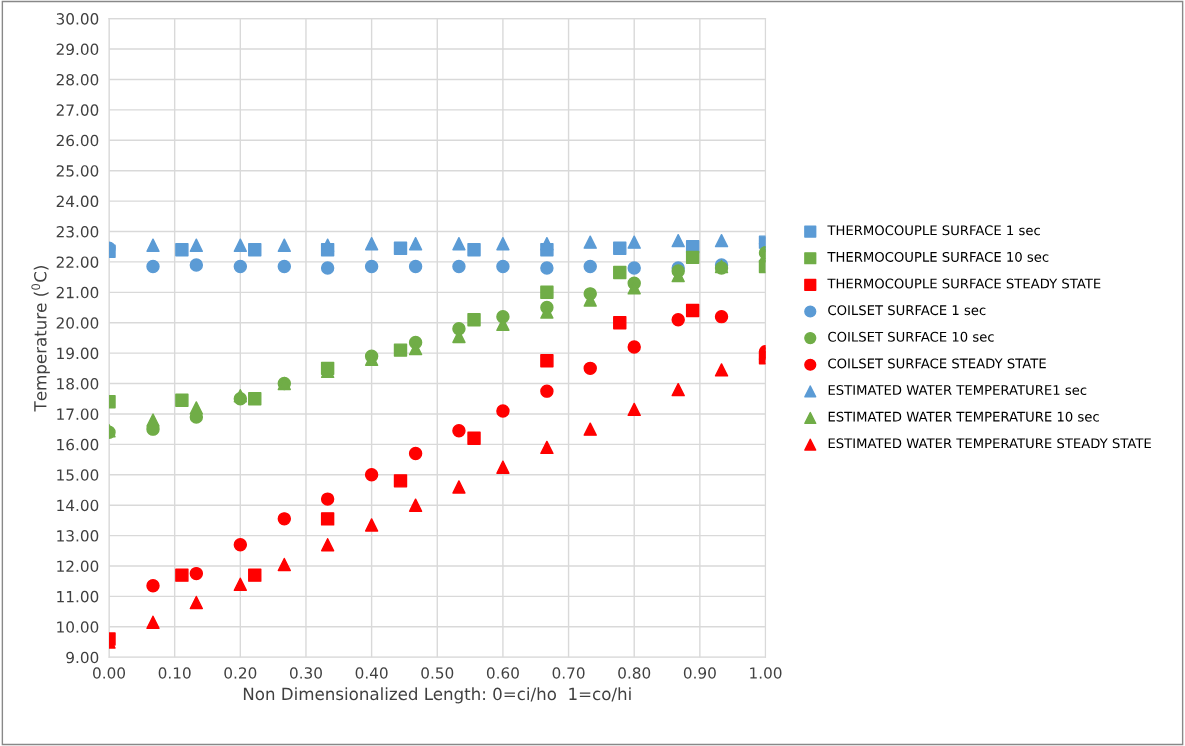 The height and width of the screenshot is (746, 1185). Describe the element at coordinates (240, 673) in the screenshot. I see `x-tick-label: 0.20` at that location.